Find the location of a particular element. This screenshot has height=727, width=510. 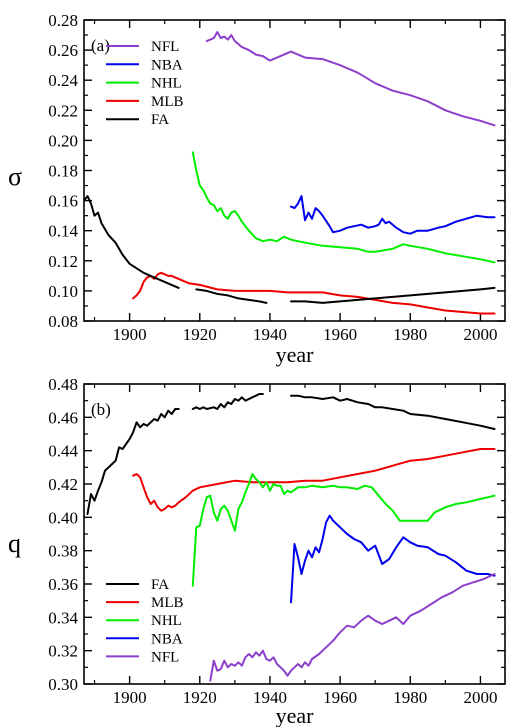

y-tick-label: 0.12 is located at coordinates (63, 261).